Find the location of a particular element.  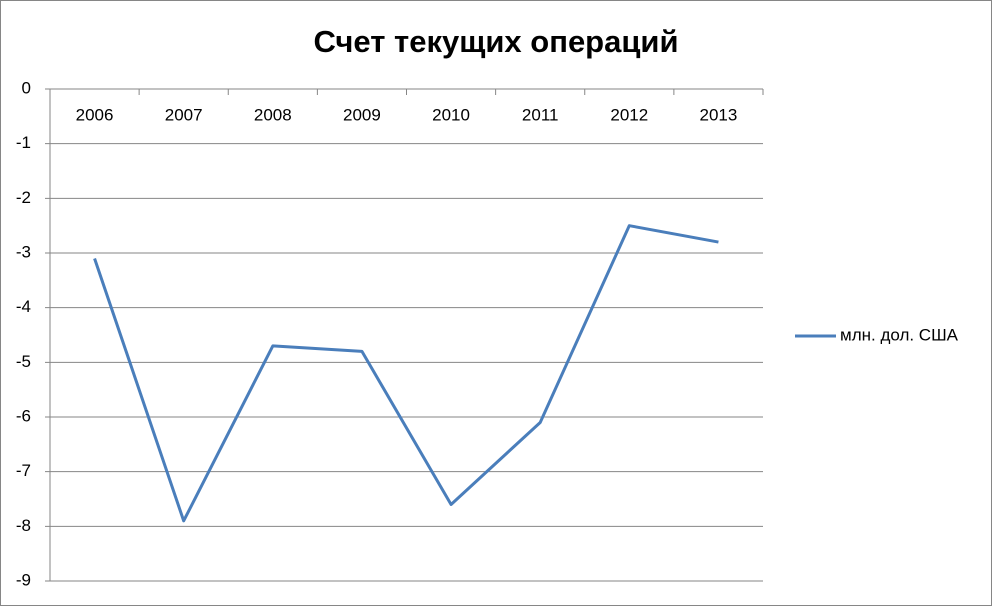

y-tick-label: -7 is located at coordinates (23, 470).